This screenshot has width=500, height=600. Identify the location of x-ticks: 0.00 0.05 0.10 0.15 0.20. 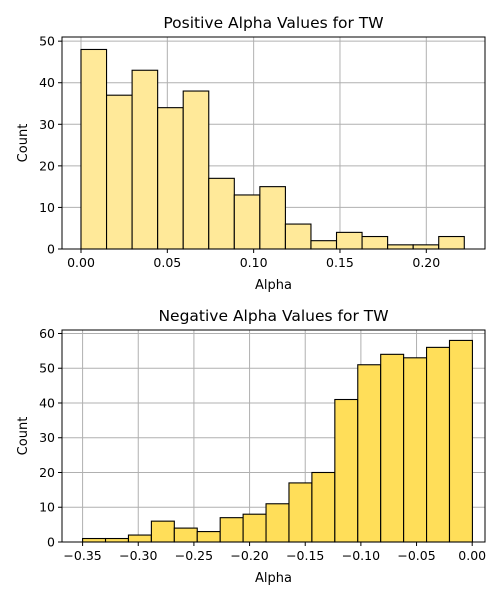
(253, 259).